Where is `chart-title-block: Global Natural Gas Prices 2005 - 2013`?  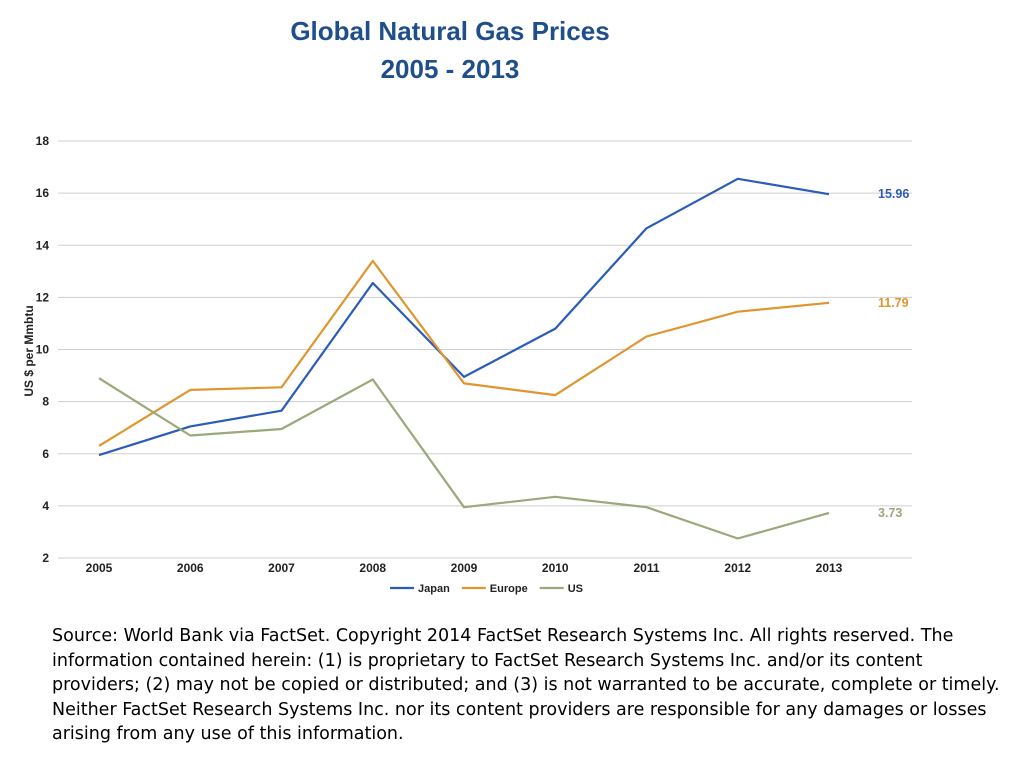 chart-title-block: Global Natural Gas Prices 2005 - 2013 is located at coordinates (450, 50).